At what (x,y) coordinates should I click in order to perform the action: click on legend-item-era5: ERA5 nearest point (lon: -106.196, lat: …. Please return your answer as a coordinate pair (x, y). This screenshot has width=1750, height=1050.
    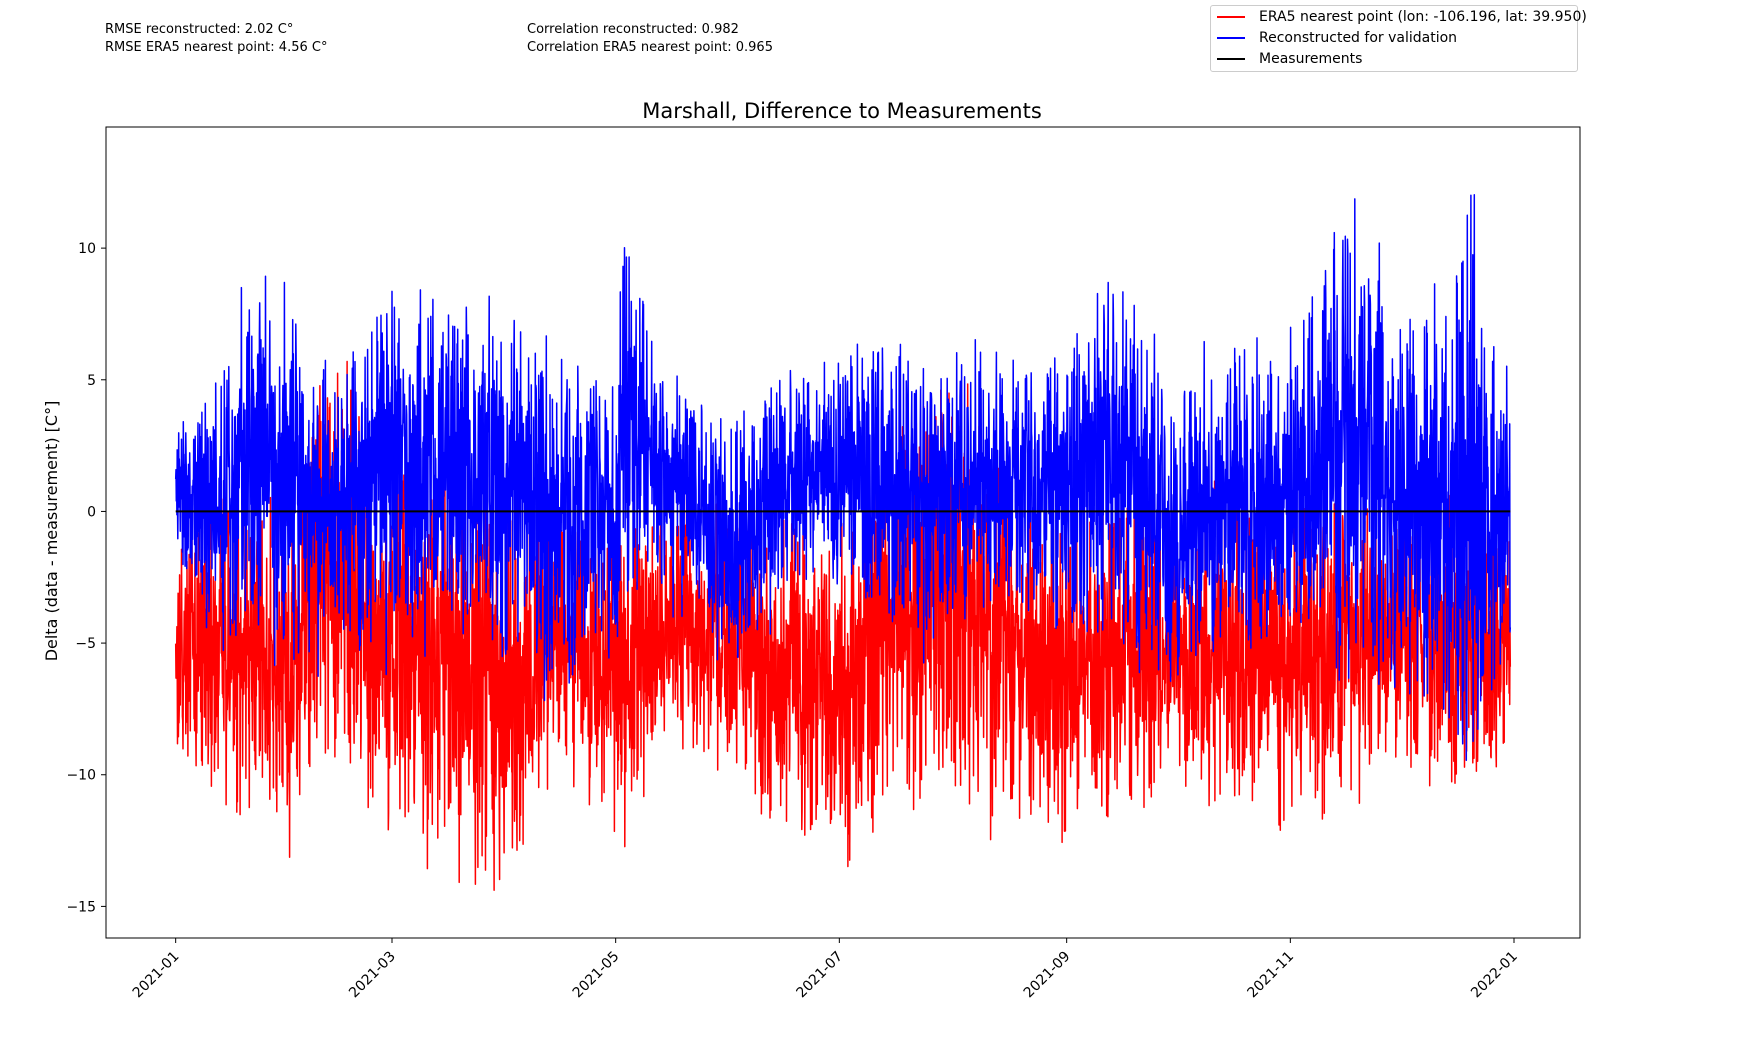
    Looking at the image, I should click on (1402, 17).